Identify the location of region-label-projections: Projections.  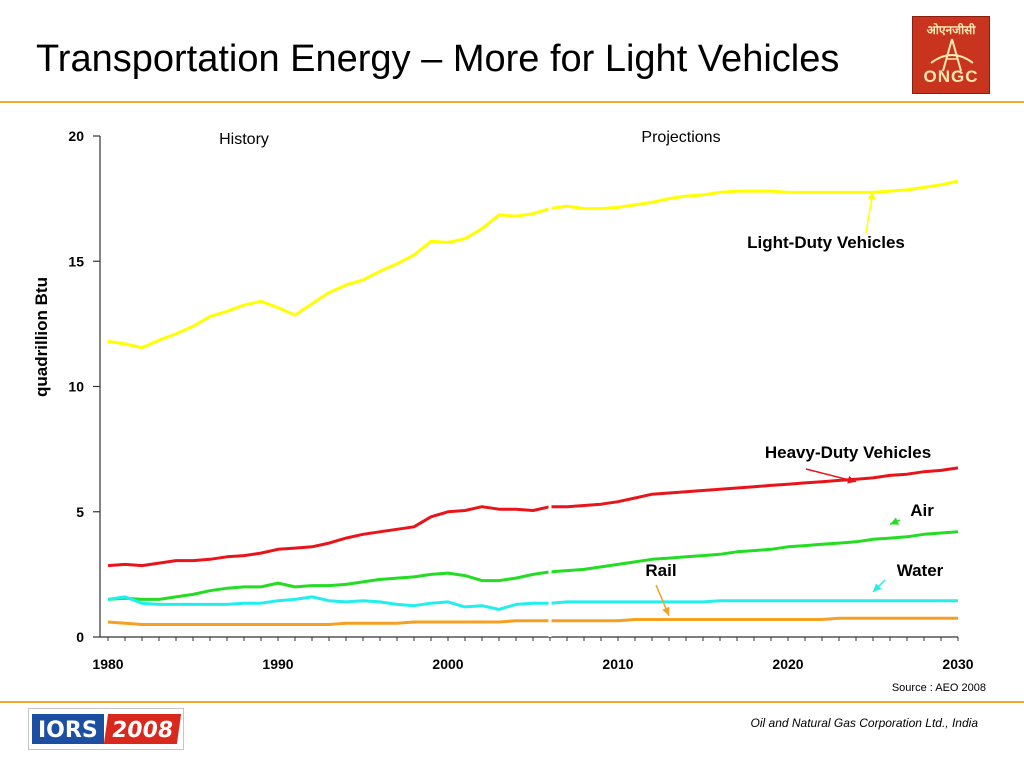
(680, 137).